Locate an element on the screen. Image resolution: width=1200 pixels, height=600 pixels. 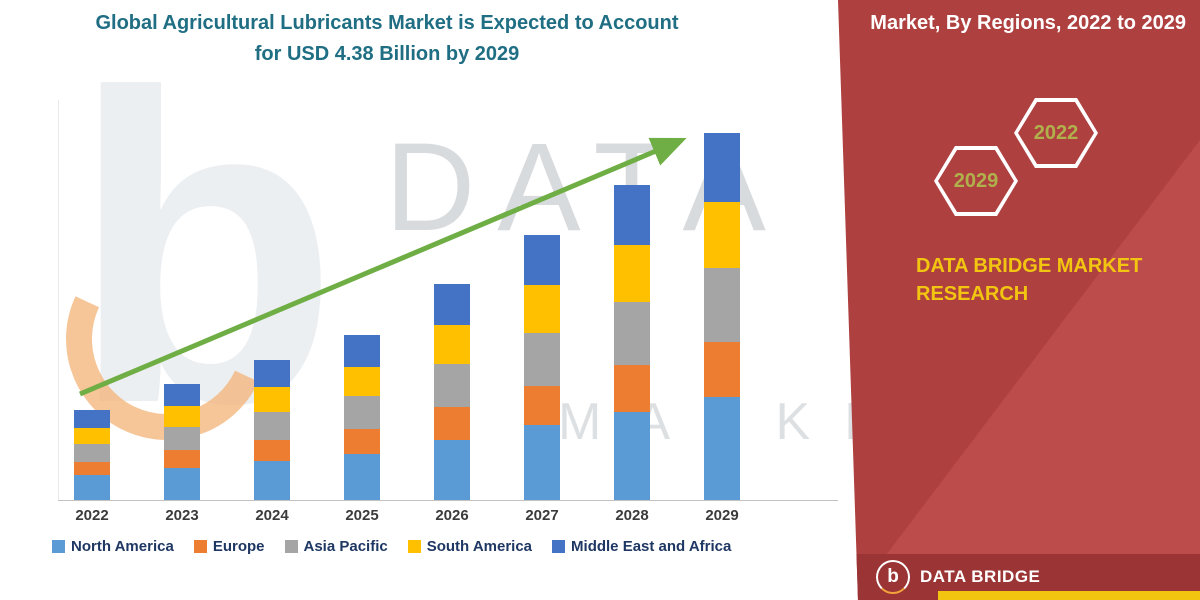
hexagon-2029: 2029 is located at coordinates (976, 181).